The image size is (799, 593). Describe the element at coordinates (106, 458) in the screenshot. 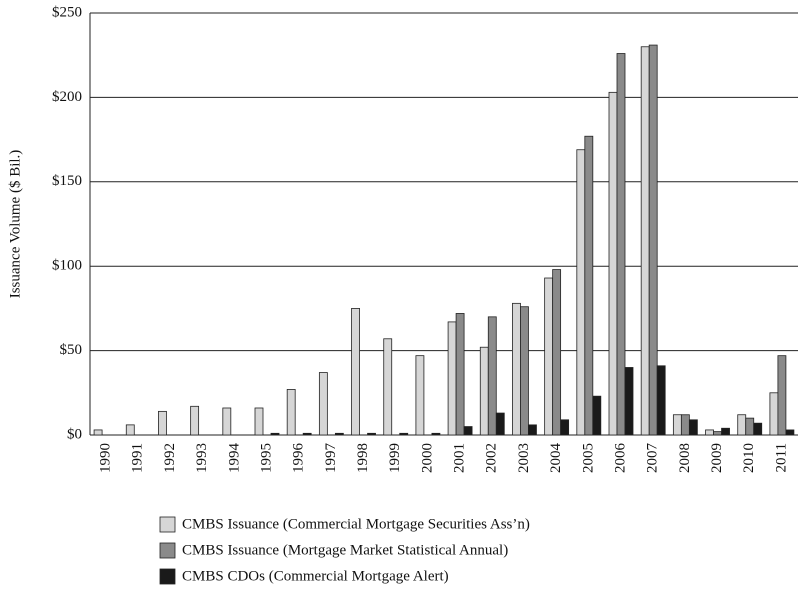

I see `x-tick-label: 1990` at that location.